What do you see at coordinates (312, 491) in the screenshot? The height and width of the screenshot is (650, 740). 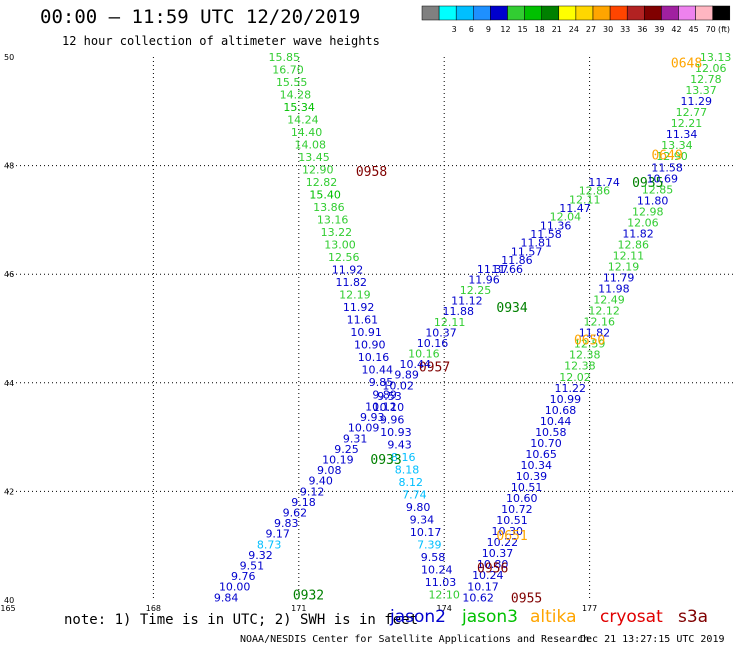 I see `wave-height-value: 9.12` at bounding box center [312, 491].